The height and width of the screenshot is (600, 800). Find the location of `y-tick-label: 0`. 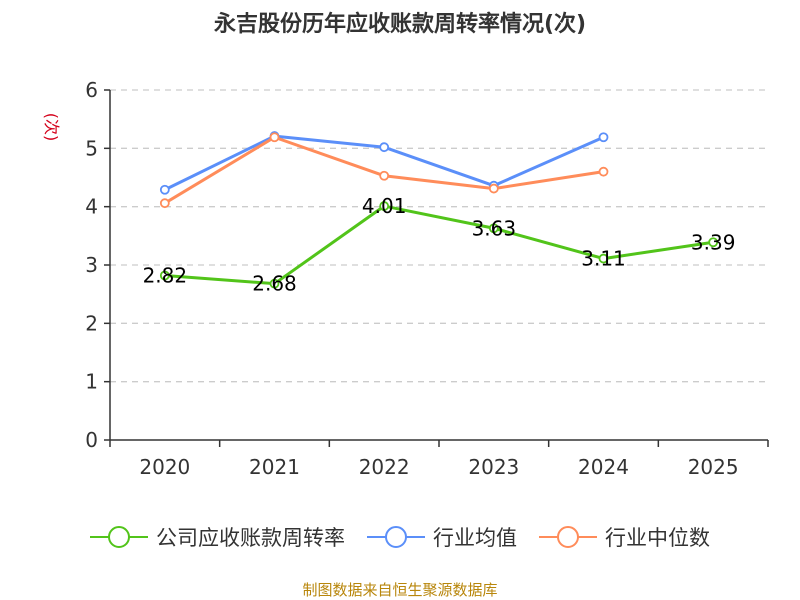

y-tick-label: 0 is located at coordinates (91, 440).